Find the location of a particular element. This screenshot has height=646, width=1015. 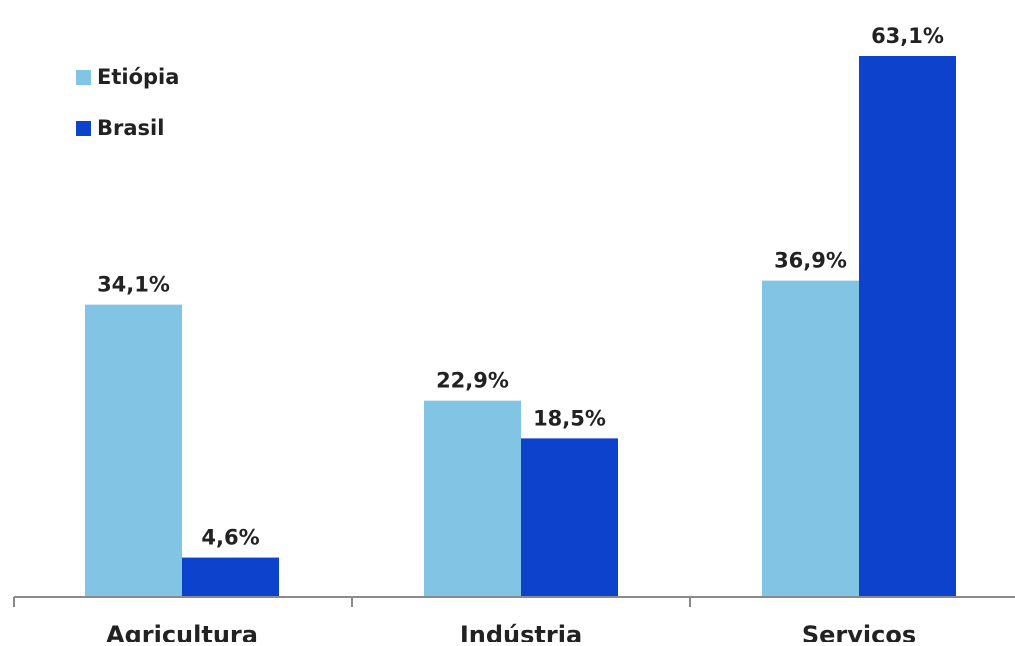

bar-industria-etiopia is located at coordinates (472, 498).